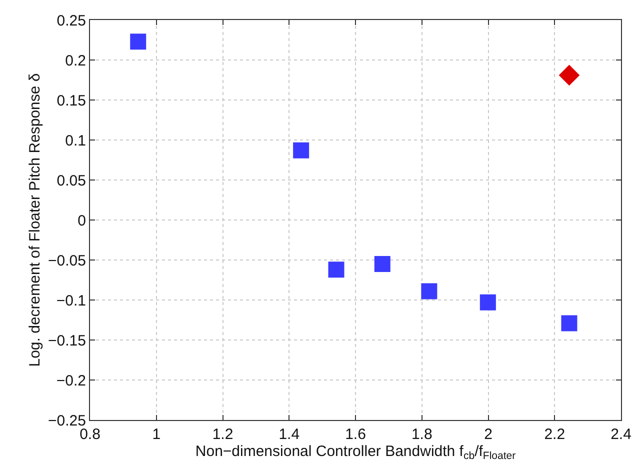 The height and width of the screenshot is (475, 643). What do you see at coordinates (75, 141) in the screenshot?
I see `y-tick-label: 0.1` at bounding box center [75, 141].